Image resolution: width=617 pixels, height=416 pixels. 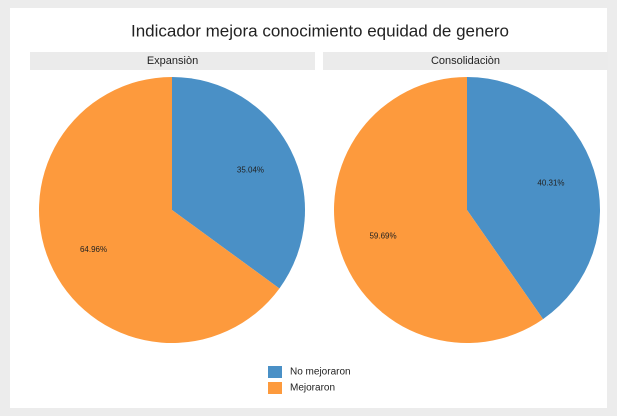 I want to click on facet-title: Expansiòn, so click(x=172, y=61).